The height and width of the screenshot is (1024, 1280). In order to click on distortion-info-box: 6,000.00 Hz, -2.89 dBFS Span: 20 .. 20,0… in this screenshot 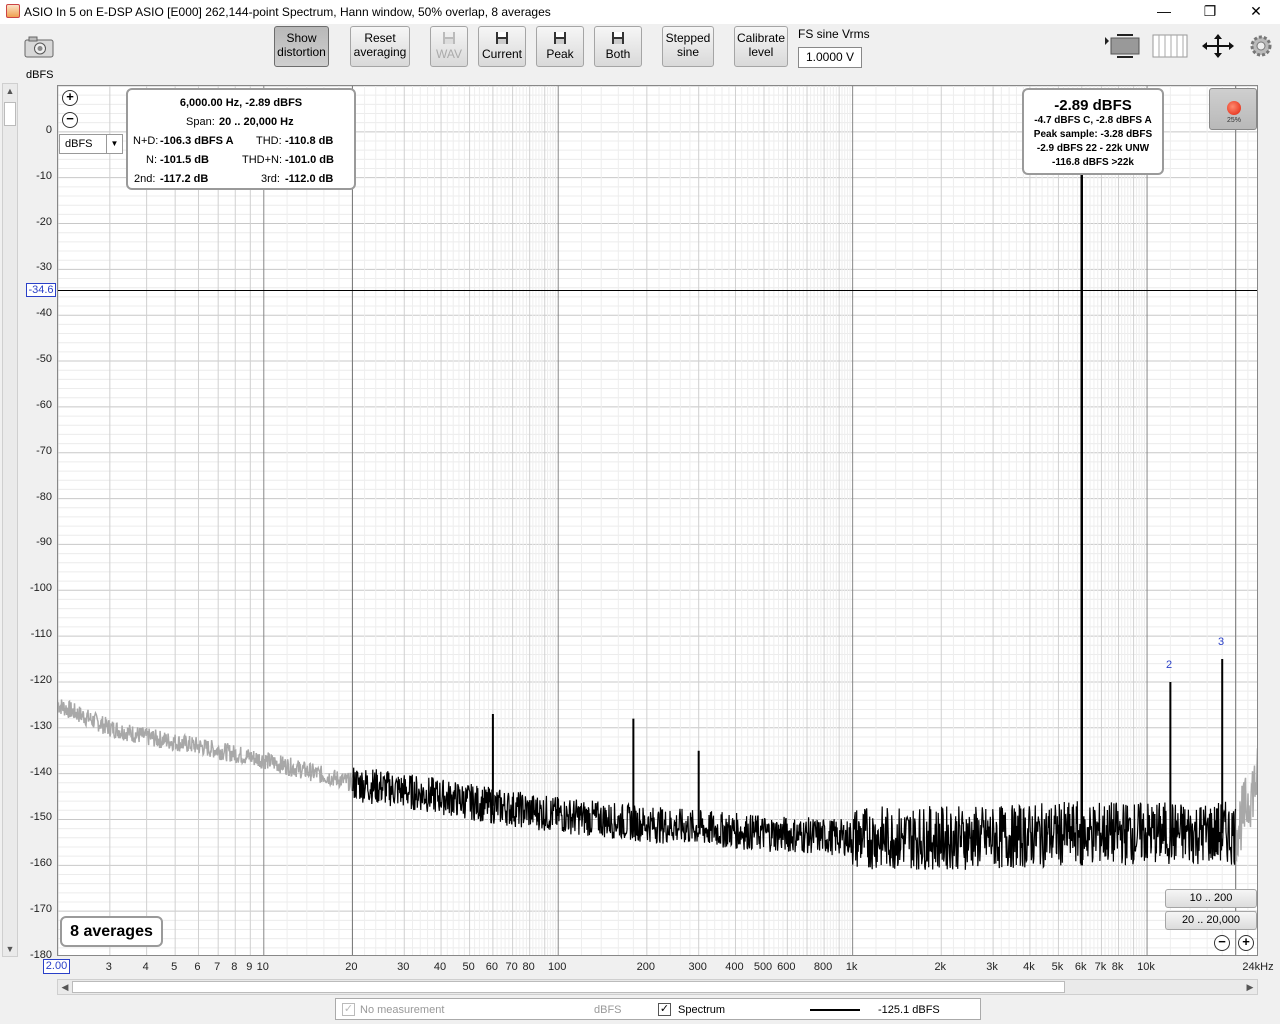, I will do `click(241, 139)`.